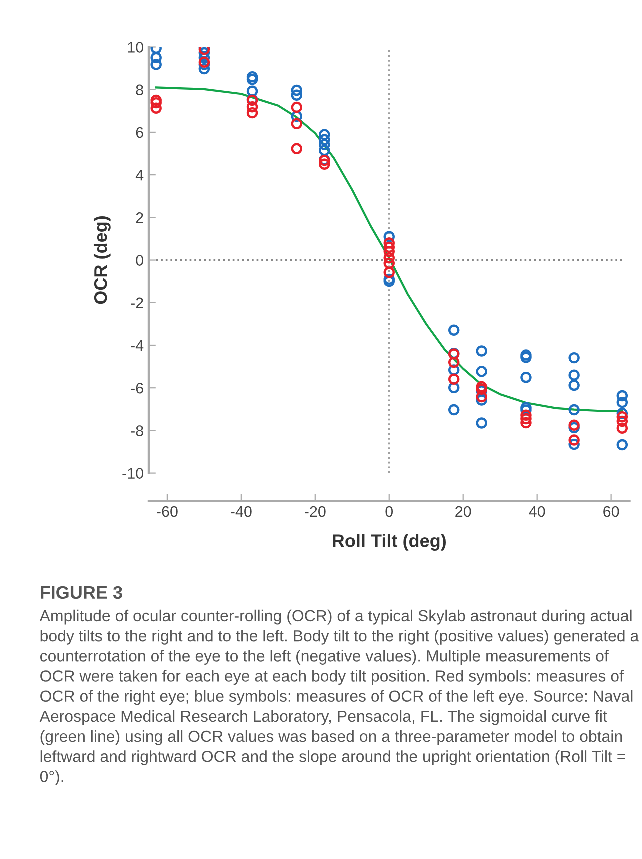 The image size is (642, 859). Describe the element at coordinates (140, 90) in the screenshot. I see `y-tick-label: 8` at that location.